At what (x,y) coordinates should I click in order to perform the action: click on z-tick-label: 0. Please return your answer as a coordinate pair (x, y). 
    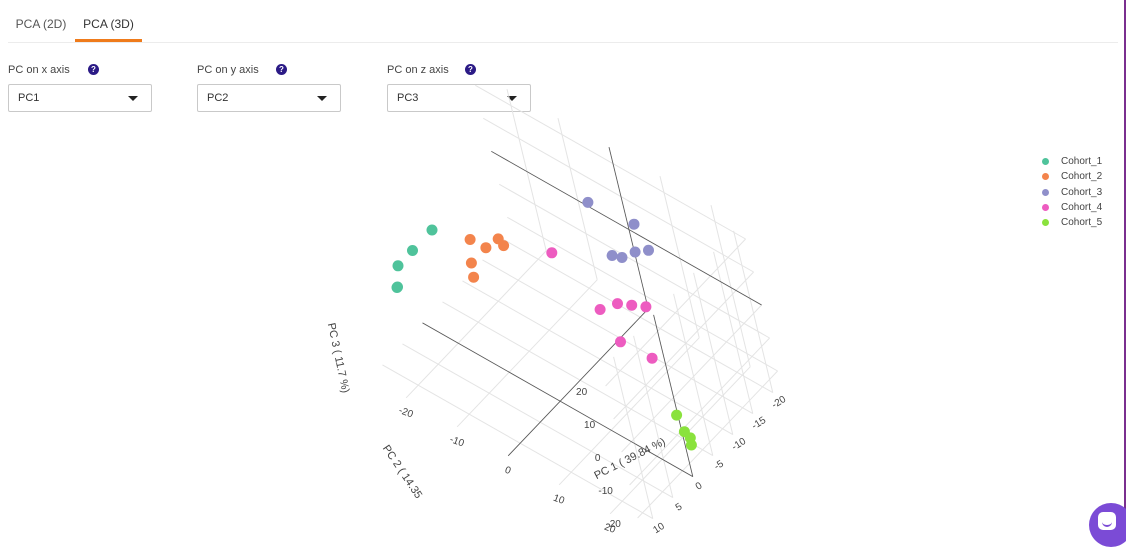
    Looking at the image, I should click on (598, 458).